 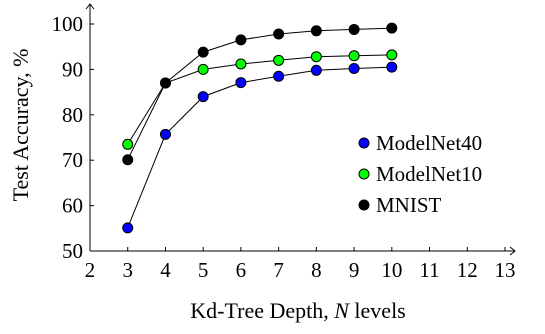 What do you see at coordinates (90, 270) in the screenshot?
I see `x-tick-label: 2` at bounding box center [90, 270].